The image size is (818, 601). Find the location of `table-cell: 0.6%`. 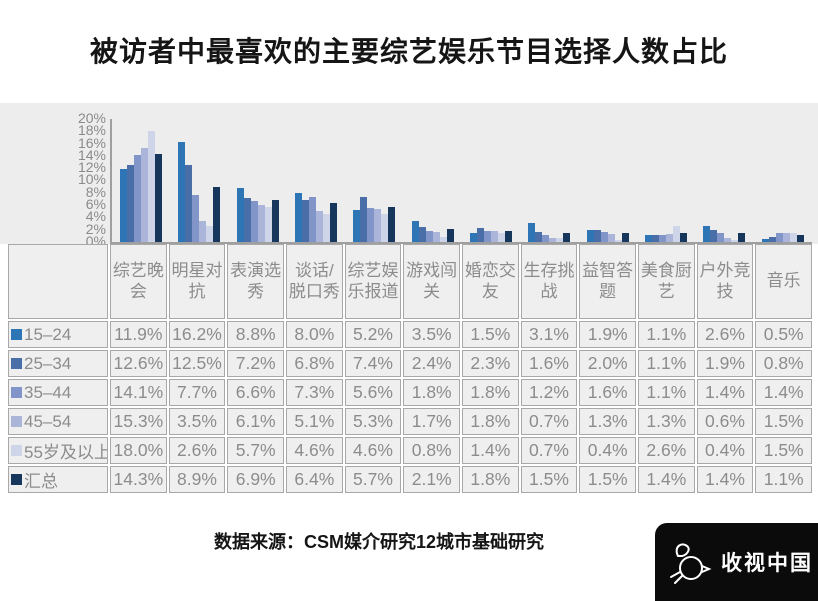

table-cell: 0.6% is located at coordinates (725, 421).